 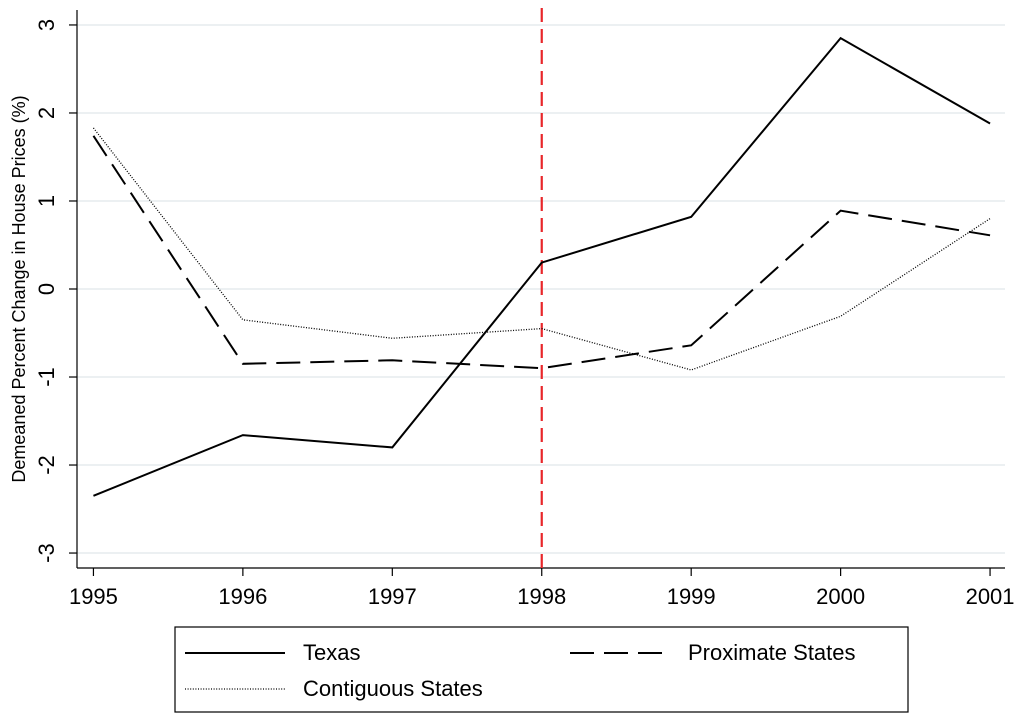 I want to click on y-tick-label: 1, so click(x=46, y=201).